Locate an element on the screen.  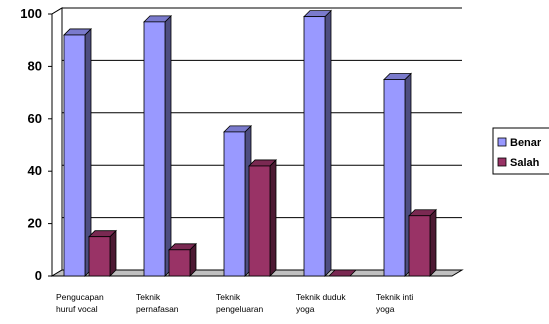
legend-swatch-benar is located at coordinates (502, 142).